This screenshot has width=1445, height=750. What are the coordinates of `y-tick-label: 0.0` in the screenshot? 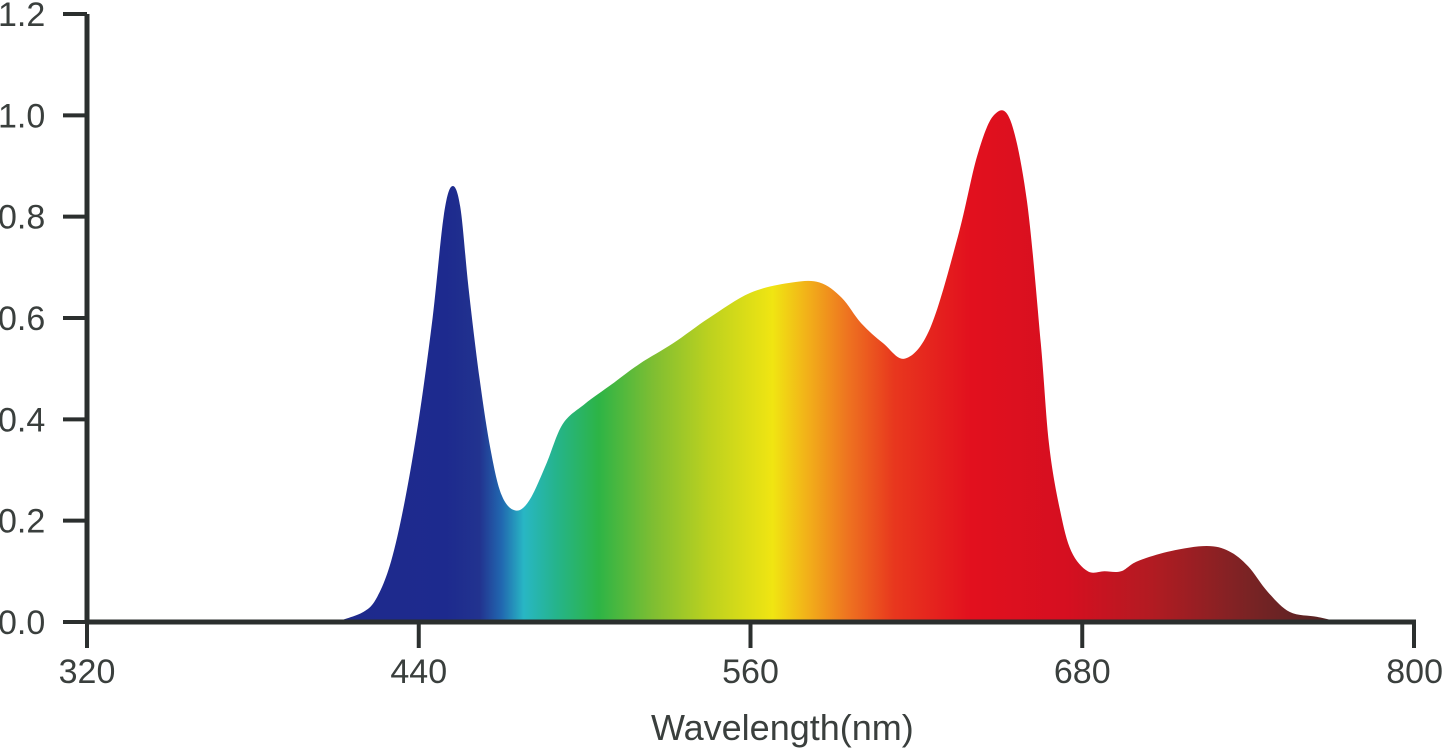 It's located at (22, 623).